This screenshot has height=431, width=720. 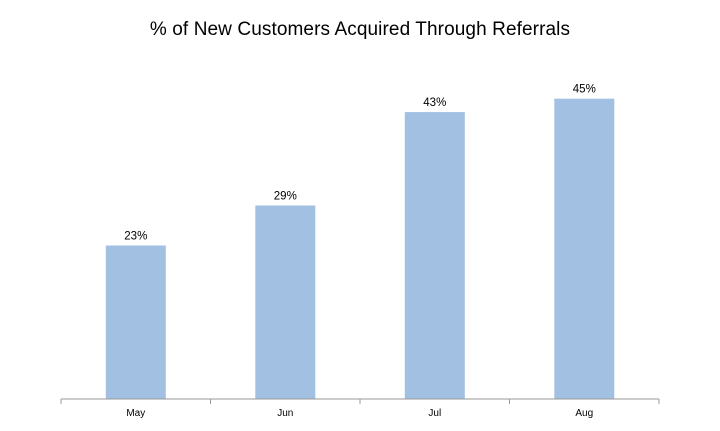 What do you see at coordinates (584, 248) in the screenshot?
I see `bar-aug` at bounding box center [584, 248].